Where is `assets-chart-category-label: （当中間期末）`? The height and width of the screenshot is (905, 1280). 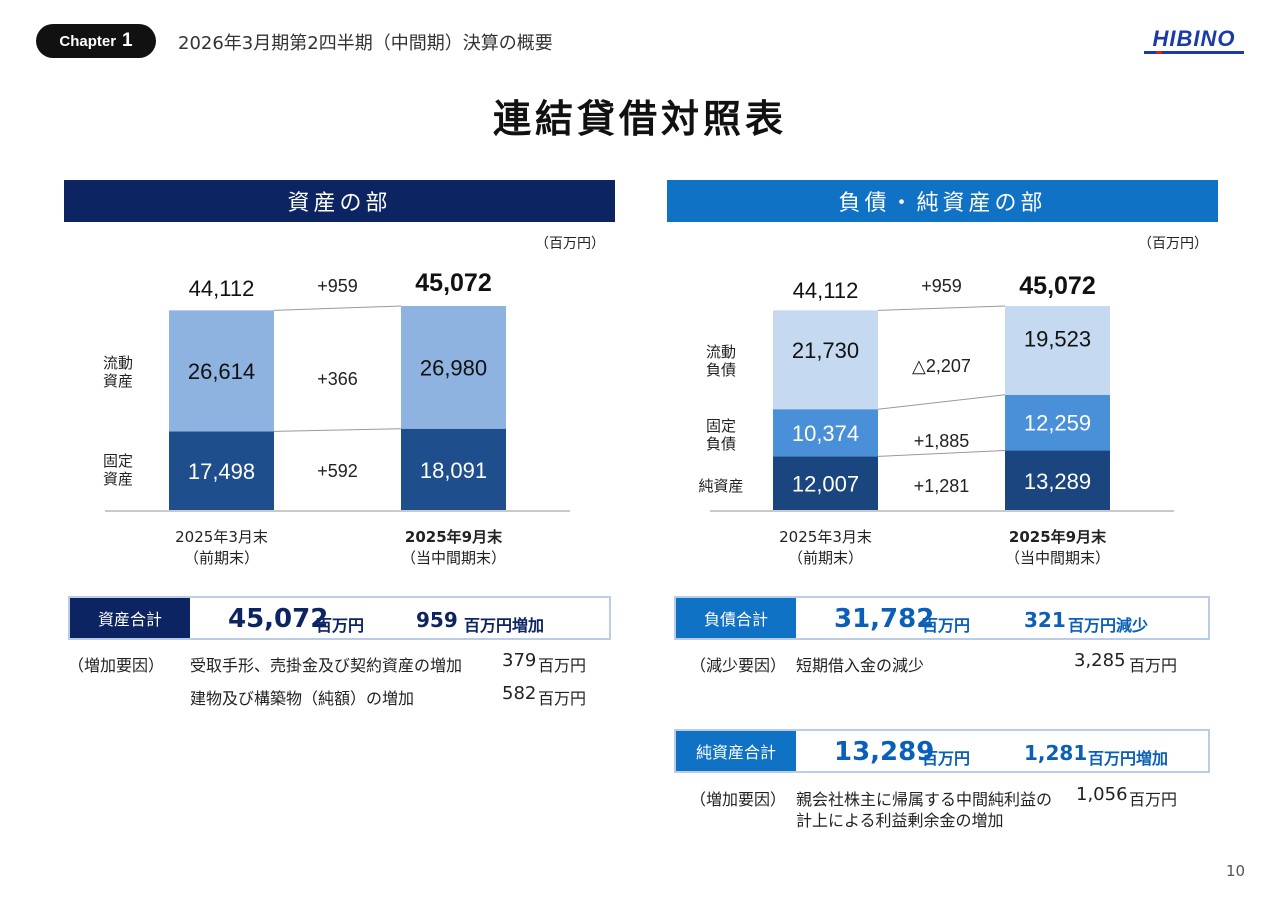
assets-chart-category-label: （当中間期末） is located at coordinates (453, 558).